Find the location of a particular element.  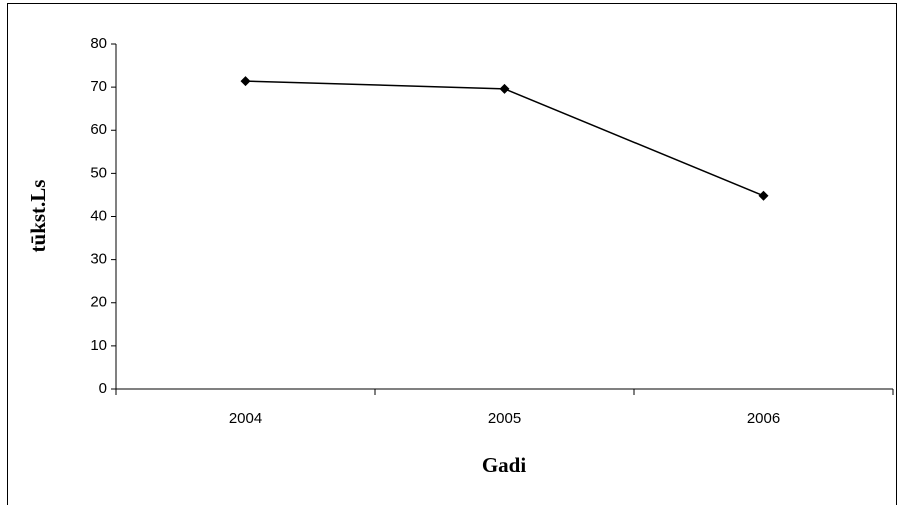

y-tick-label: 80 is located at coordinates (98, 43).